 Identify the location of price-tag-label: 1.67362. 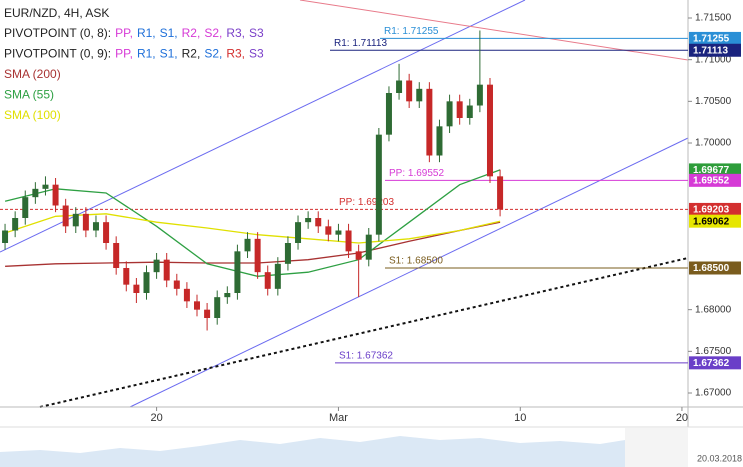
(711, 363).